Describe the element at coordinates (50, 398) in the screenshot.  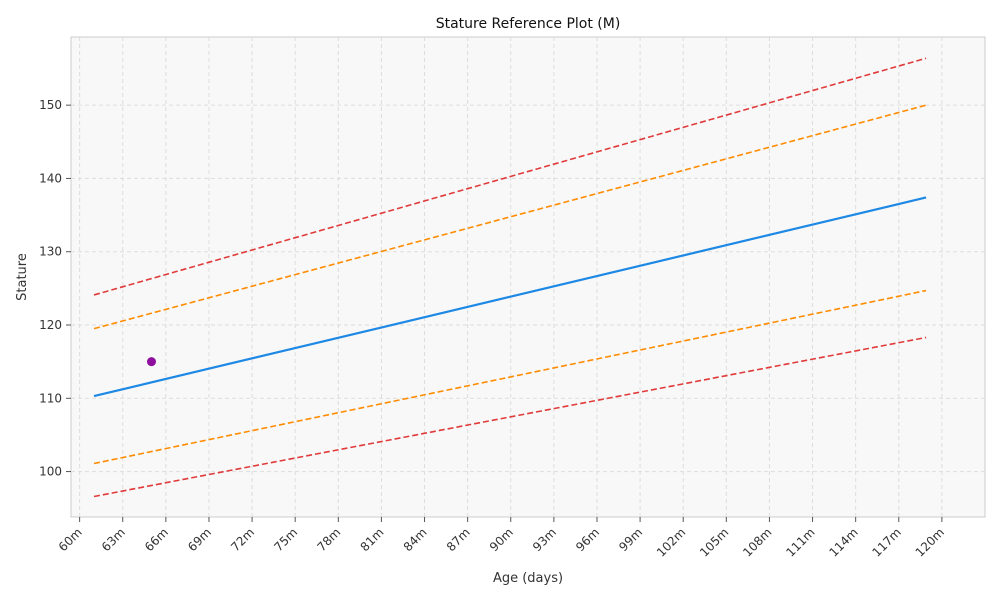
I see `y-tick-label: 110` at that location.